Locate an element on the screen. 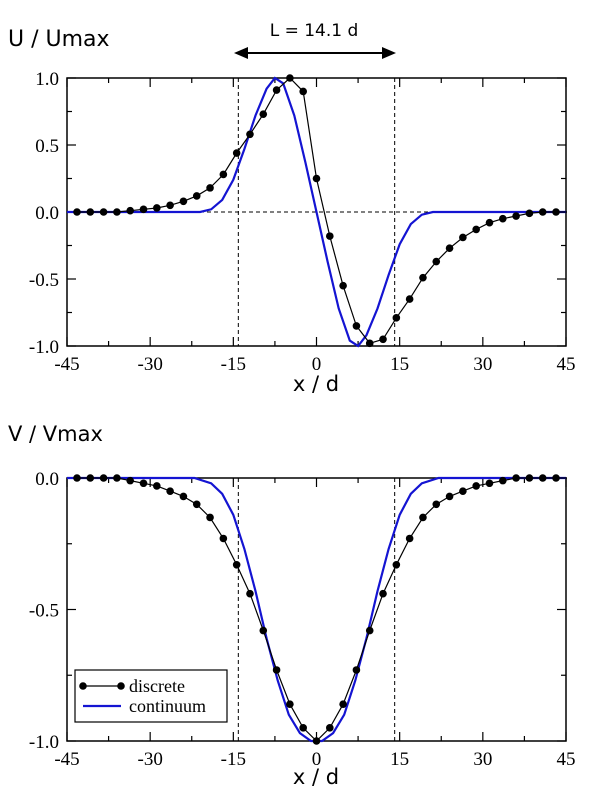 The height and width of the screenshot is (798, 598). top-x-tick-label: -30 is located at coordinates (150, 364).